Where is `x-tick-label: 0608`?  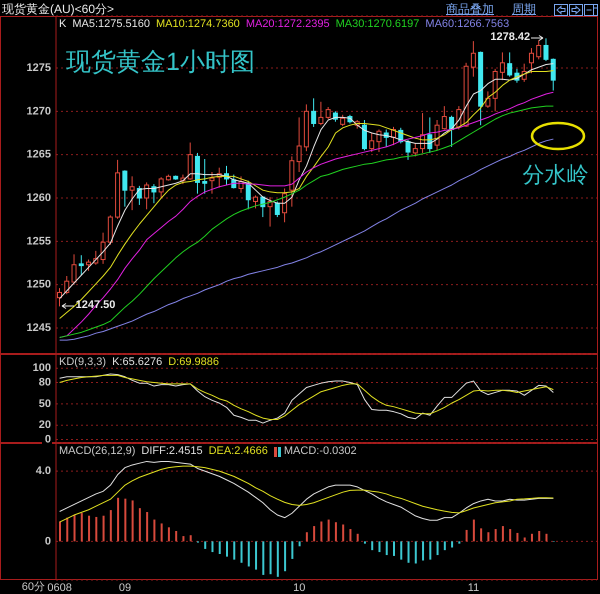 x-tick-label: 0608 is located at coordinates (59, 588).